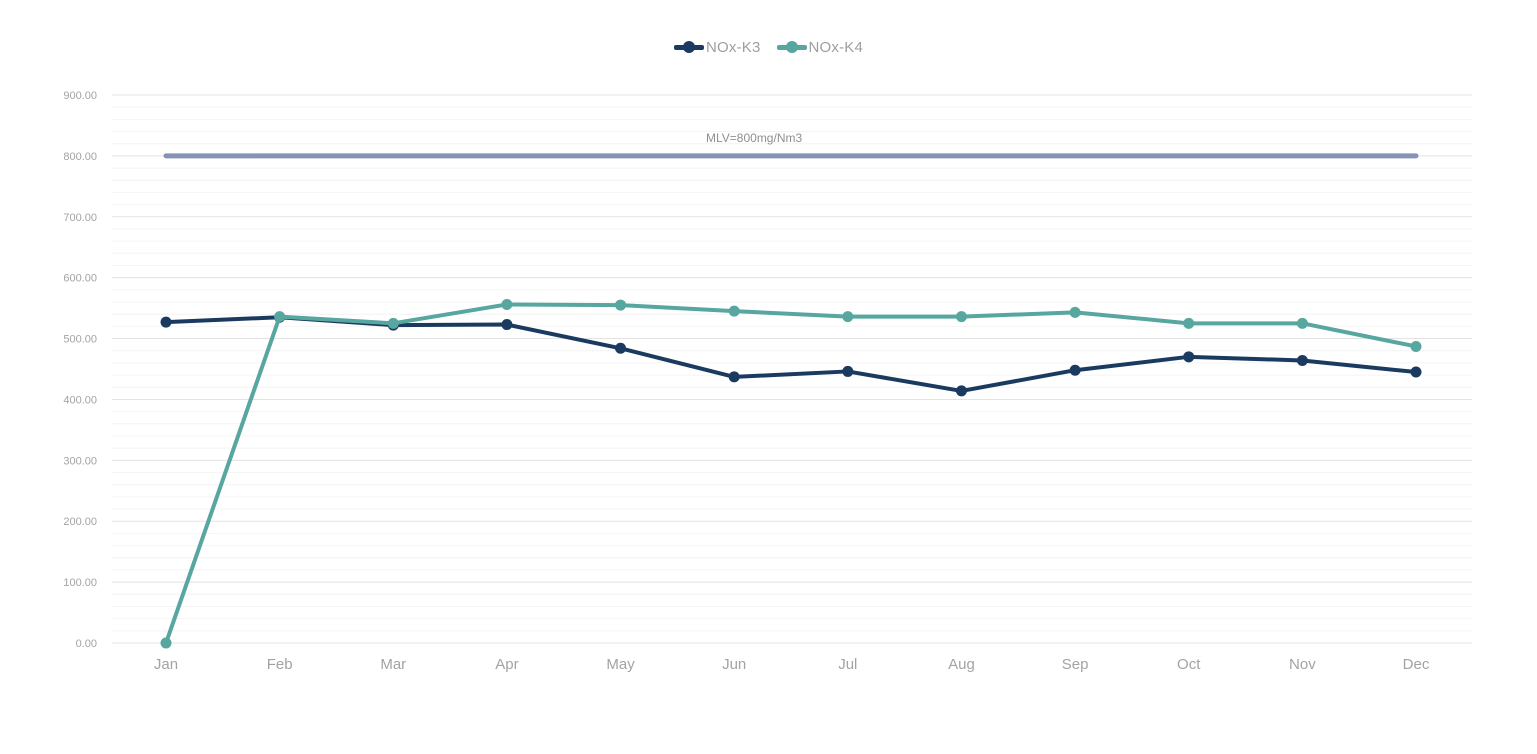 The width and height of the screenshot is (1537, 754). What do you see at coordinates (1416, 664) in the screenshot?
I see `x-axis-month-label: Dec` at bounding box center [1416, 664].